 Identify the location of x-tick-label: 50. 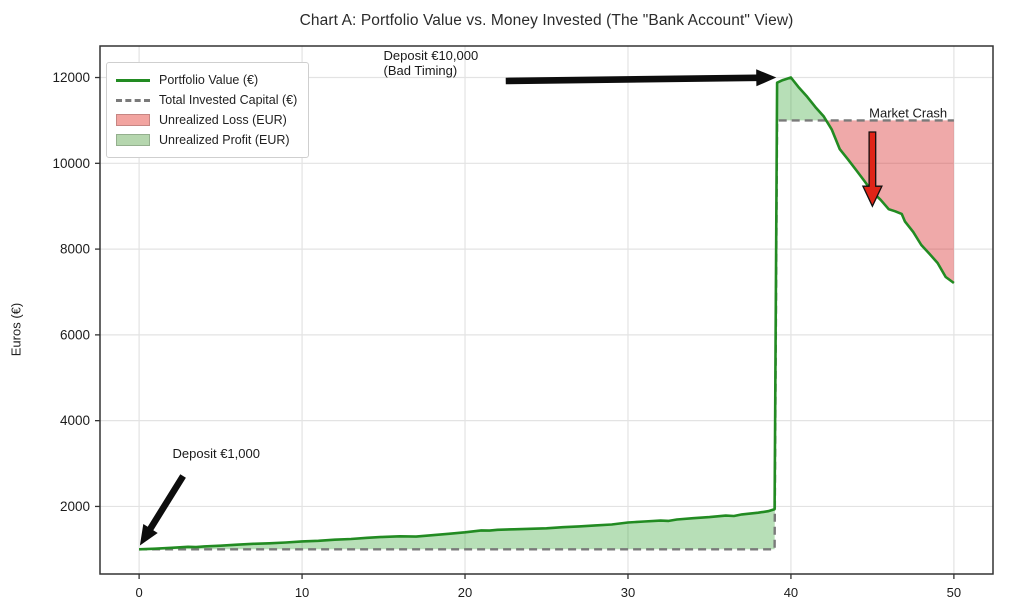
(954, 592).